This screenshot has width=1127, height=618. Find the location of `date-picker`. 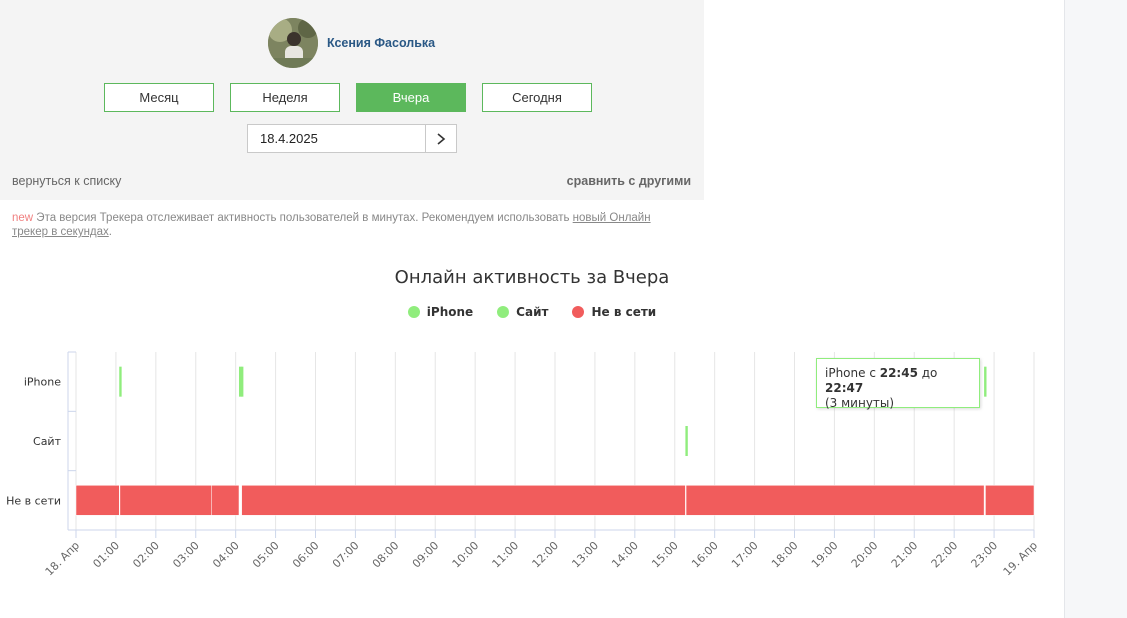

date-picker is located at coordinates (352, 138).